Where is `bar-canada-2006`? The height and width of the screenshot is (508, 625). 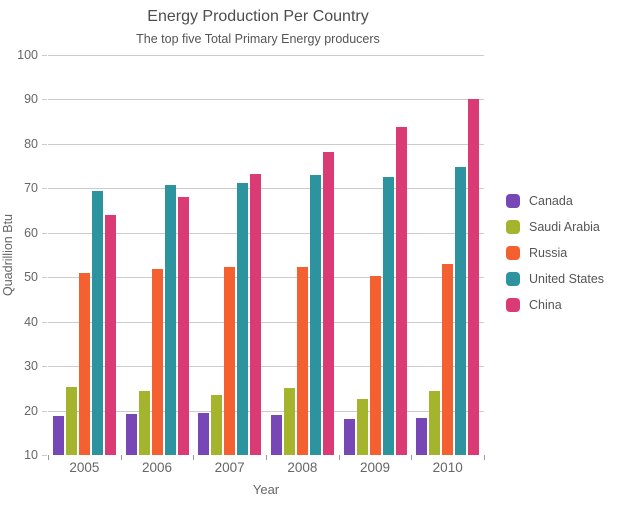
bar-canada-2006 is located at coordinates (131, 434).